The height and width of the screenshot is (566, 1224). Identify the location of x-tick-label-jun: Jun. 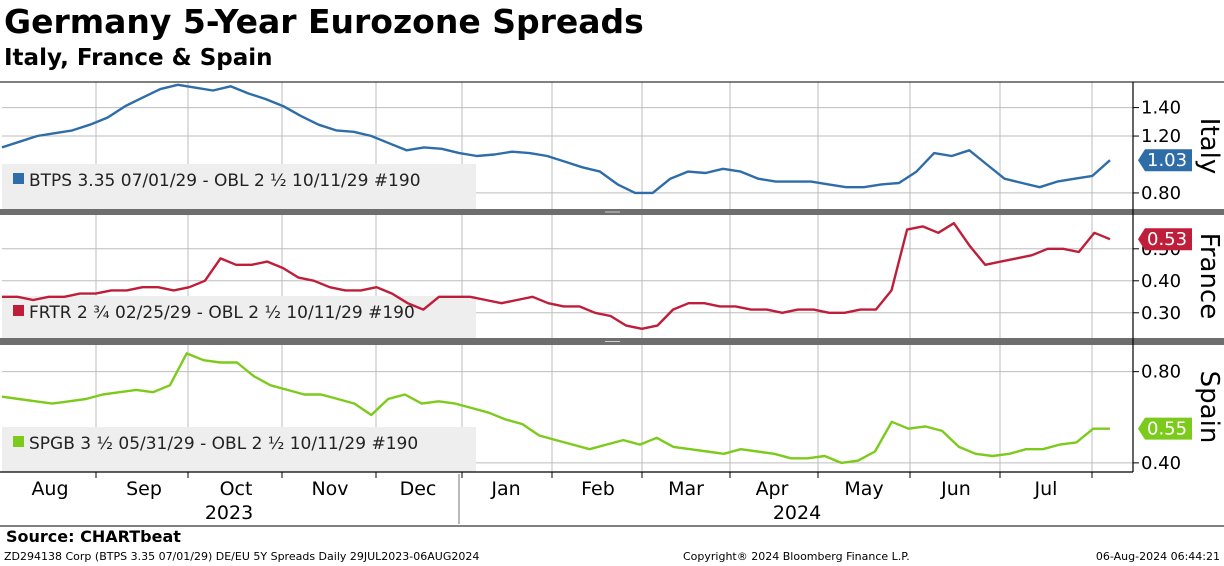
(955, 489).